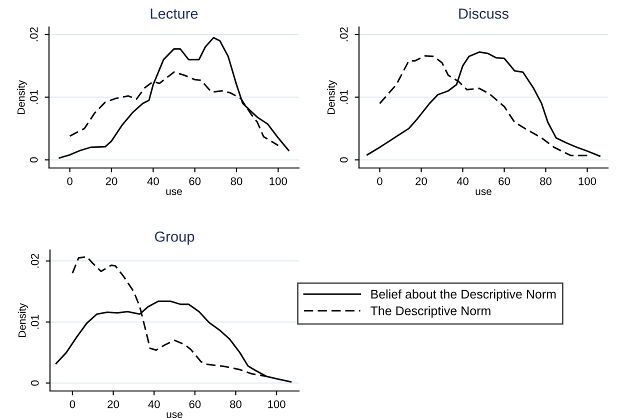 The height and width of the screenshot is (418, 638). I want to click on chart-title: Lecture, so click(174, 13).